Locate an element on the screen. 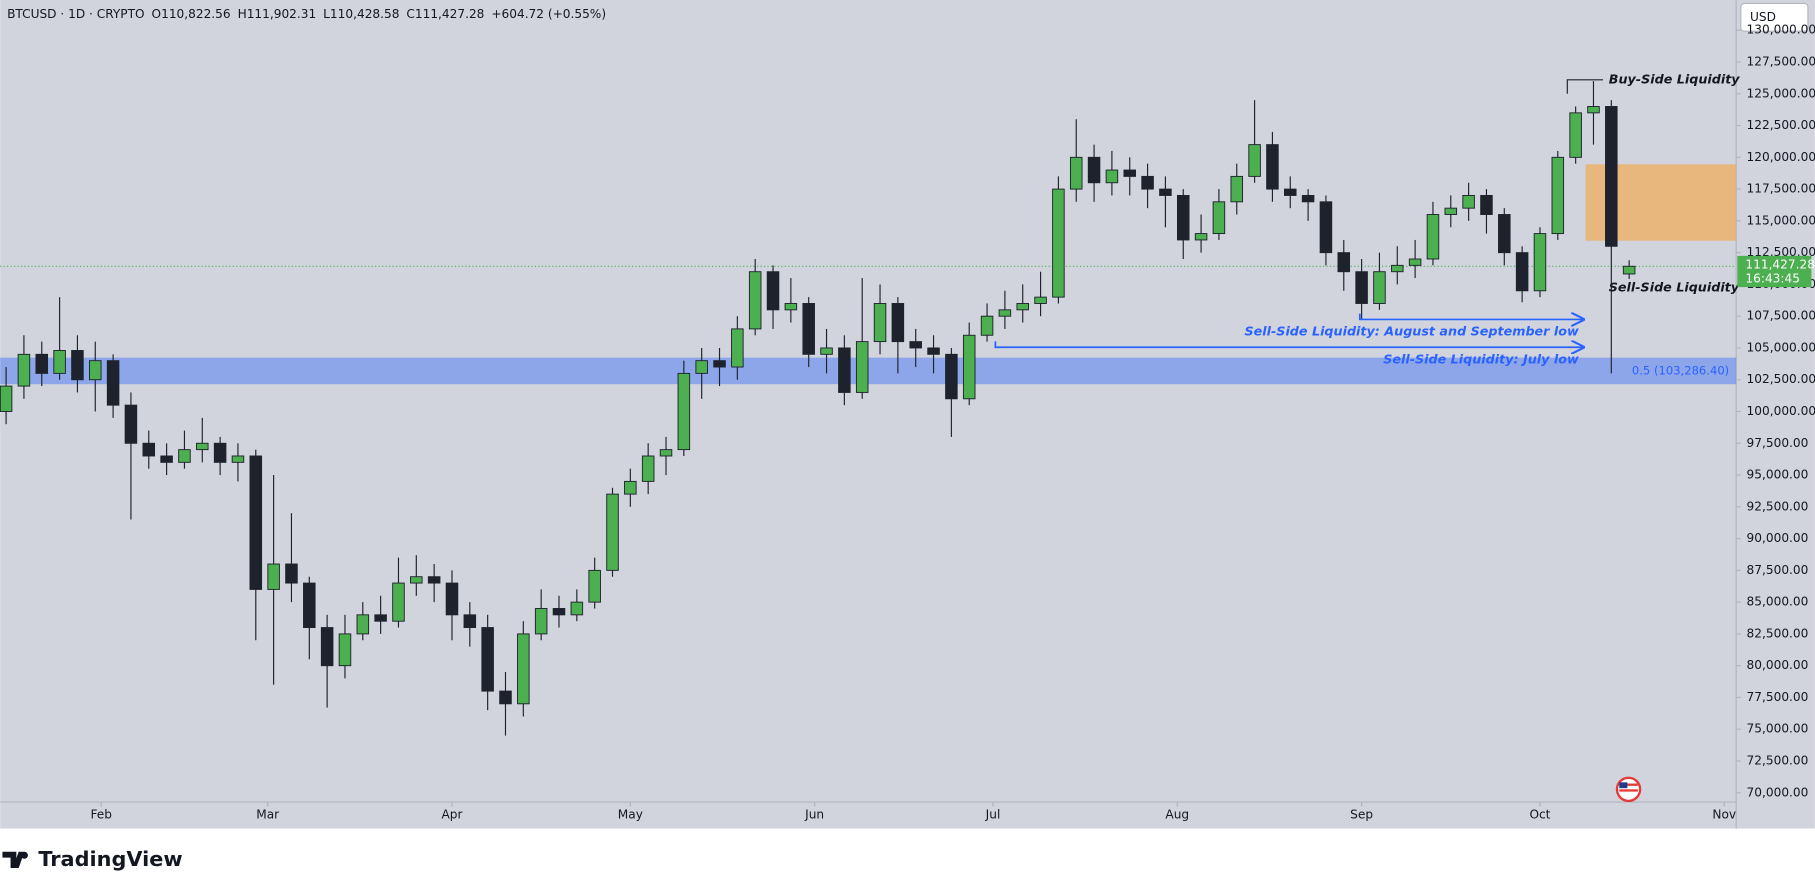 Image resolution: width=1815 pixels, height=890 pixels. y-tick-label: 85,000.00 is located at coordinates (1778, 602).